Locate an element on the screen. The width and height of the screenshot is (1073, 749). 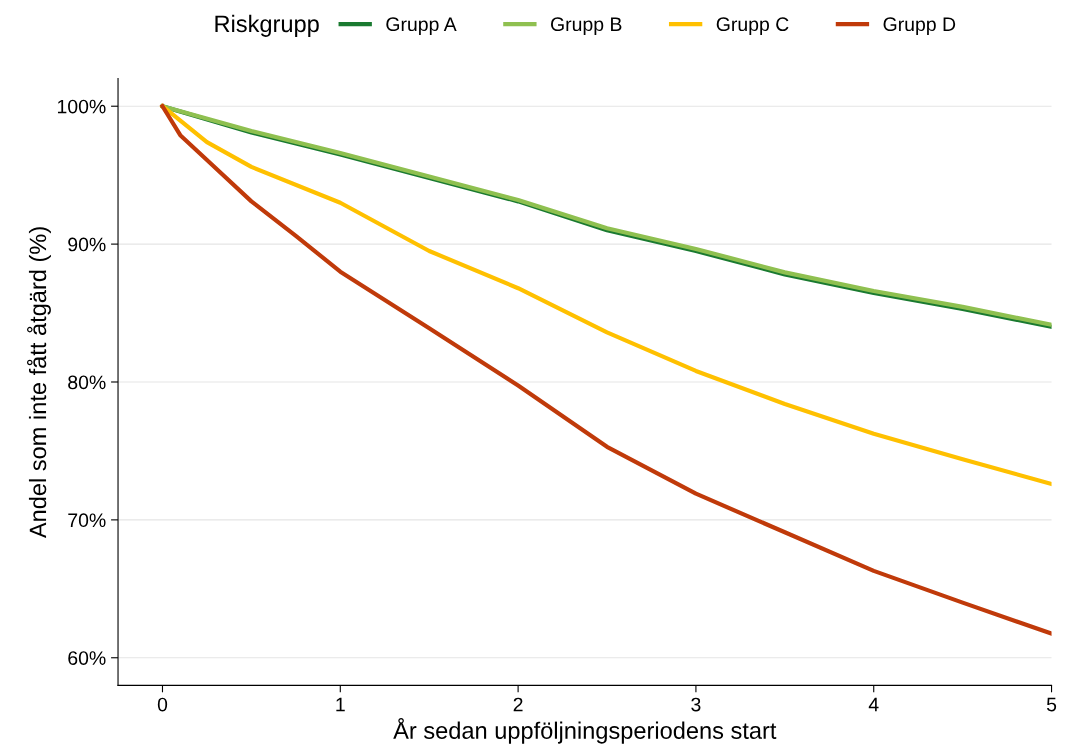
x-axis-title: År sedan uppföljningsperiodens start is located at coordinates (585, 731).